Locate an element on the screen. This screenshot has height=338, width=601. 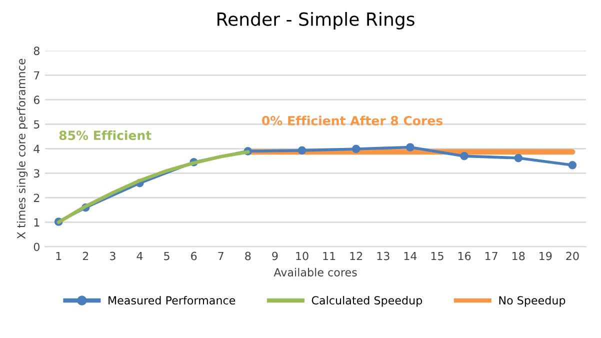
x-tick-label: 3 is located at coordinates (113, 256).